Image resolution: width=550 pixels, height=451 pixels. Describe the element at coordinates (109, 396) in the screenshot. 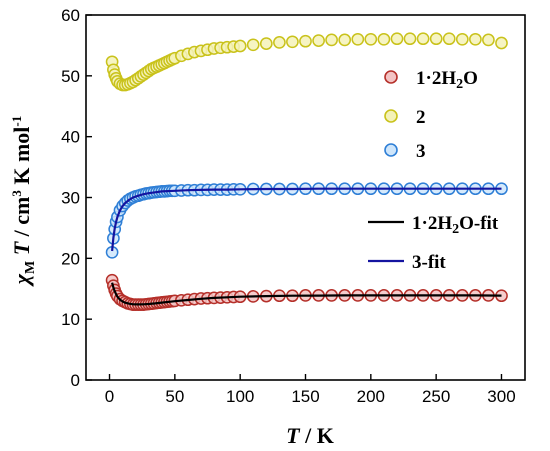

I see `x-tick-label: 0` at that location.